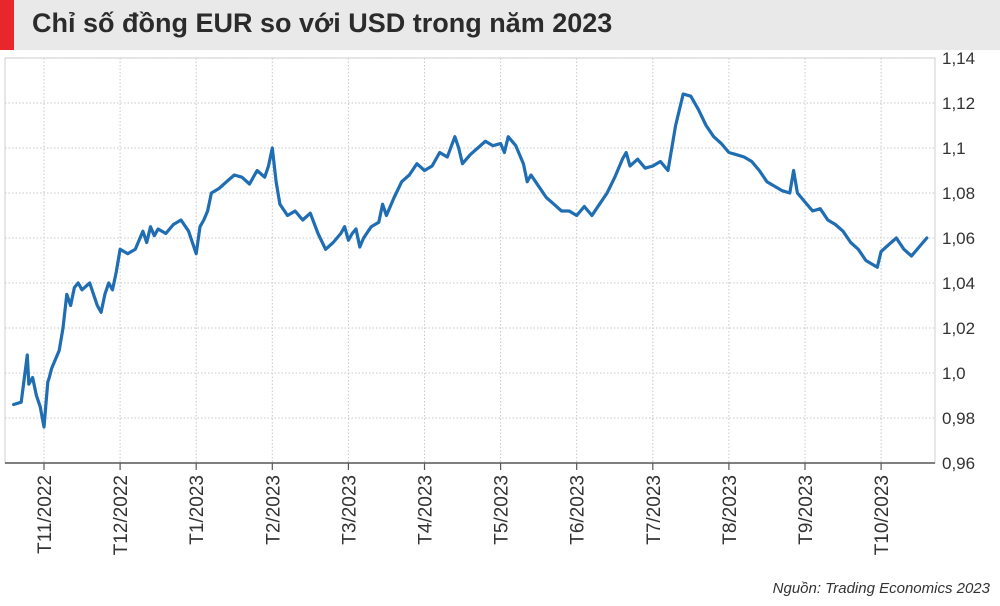 The width and height of the screenshot is (1000, 606). Describe the element at coordinates (654, 510) in the screenshot. I see `x-tick-label: T7/2023` at that location.